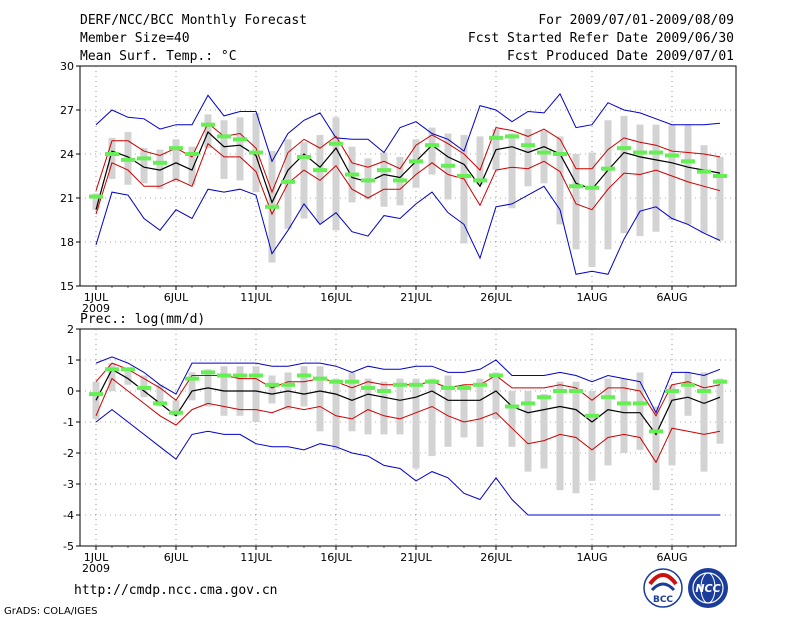 Image resolution: width=800 pixels, height=618 pixels. I want to click on prec-line-max_env, so click(408, 385).